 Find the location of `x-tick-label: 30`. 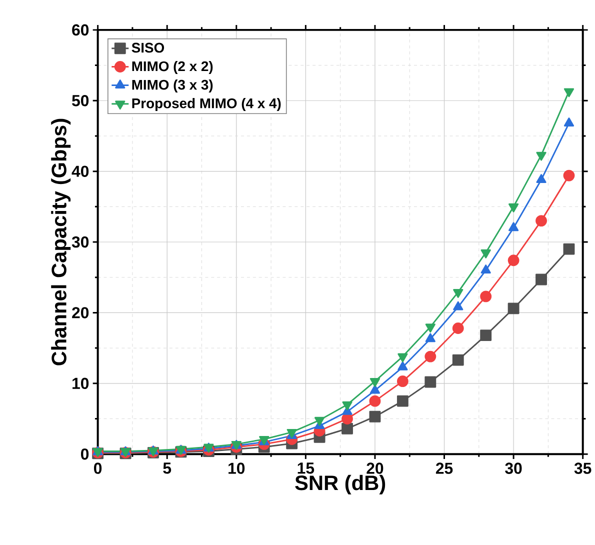

x-tick-label: 30 is located at coordinates (513, 468).